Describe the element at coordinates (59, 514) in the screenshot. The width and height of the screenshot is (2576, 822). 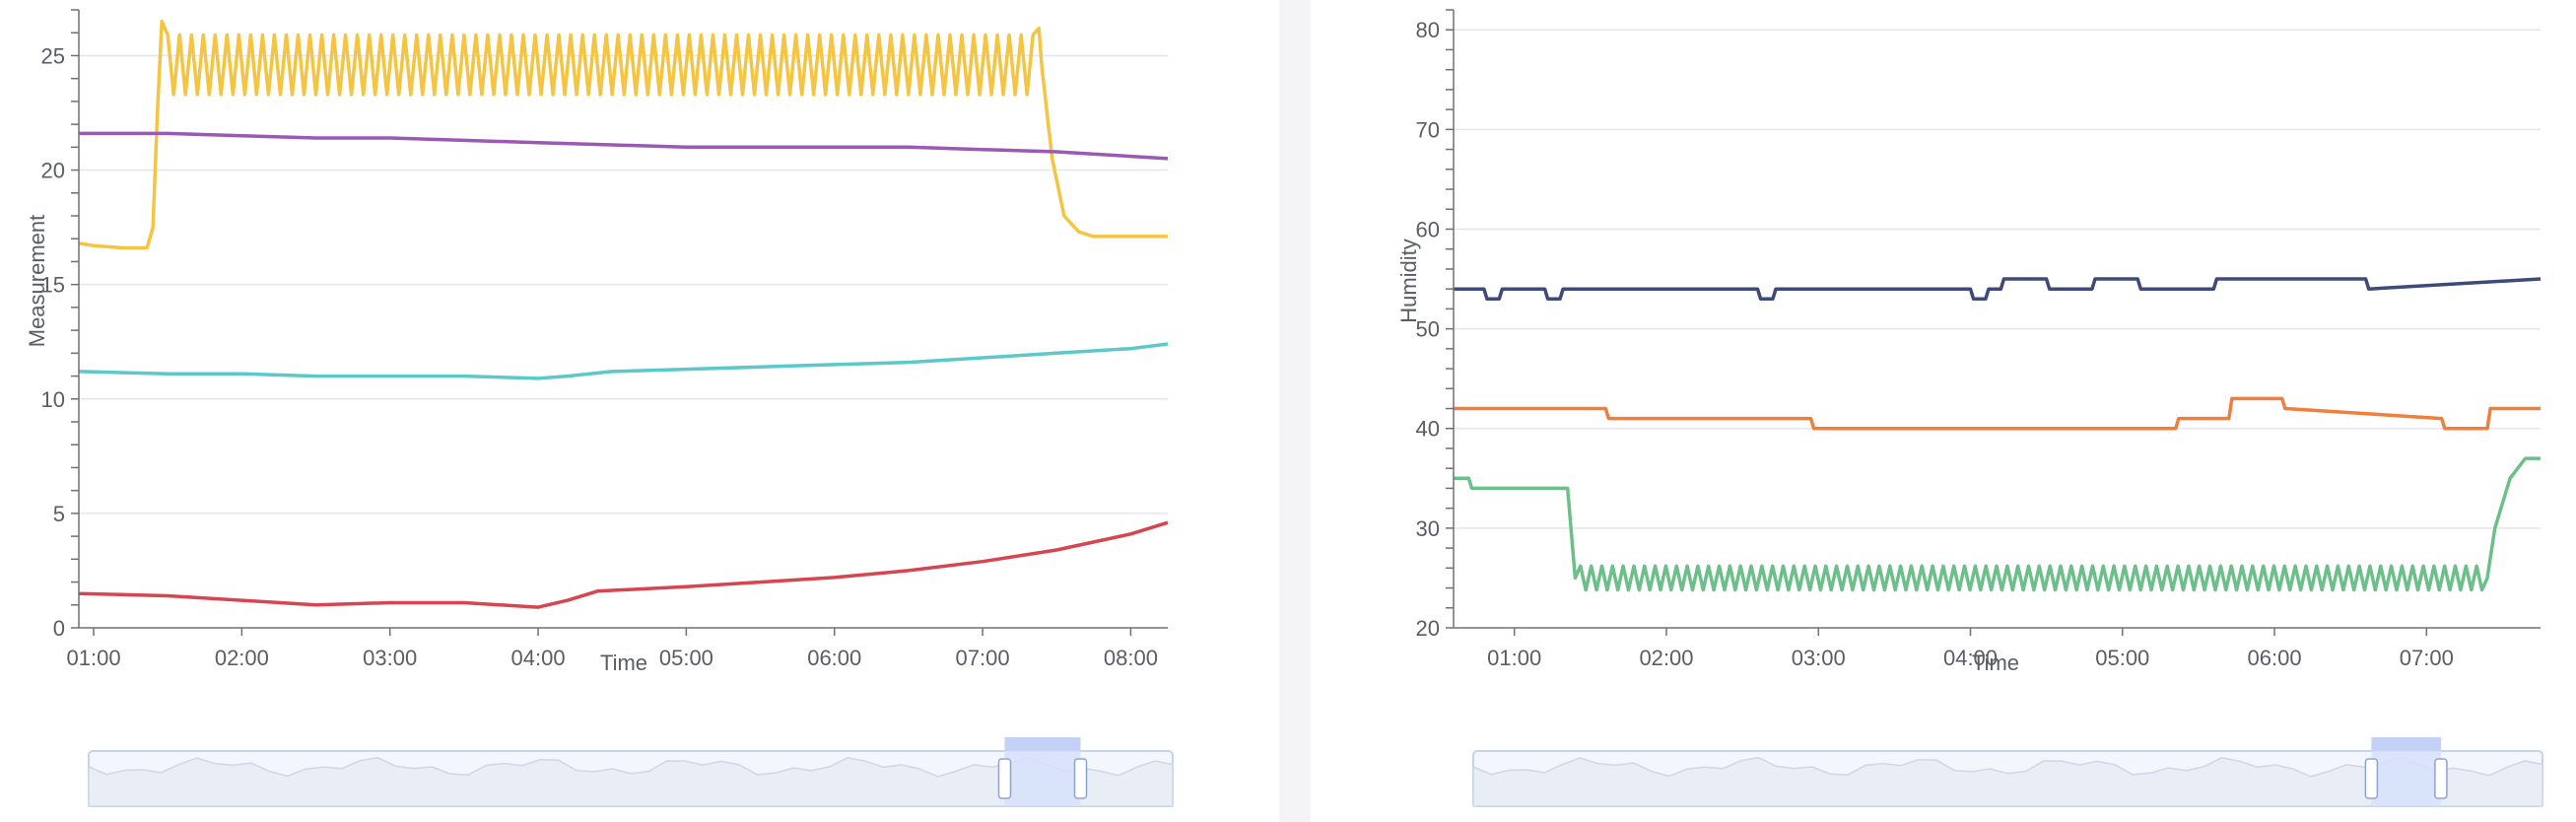
I see `y-tick-label: 5` at that location.